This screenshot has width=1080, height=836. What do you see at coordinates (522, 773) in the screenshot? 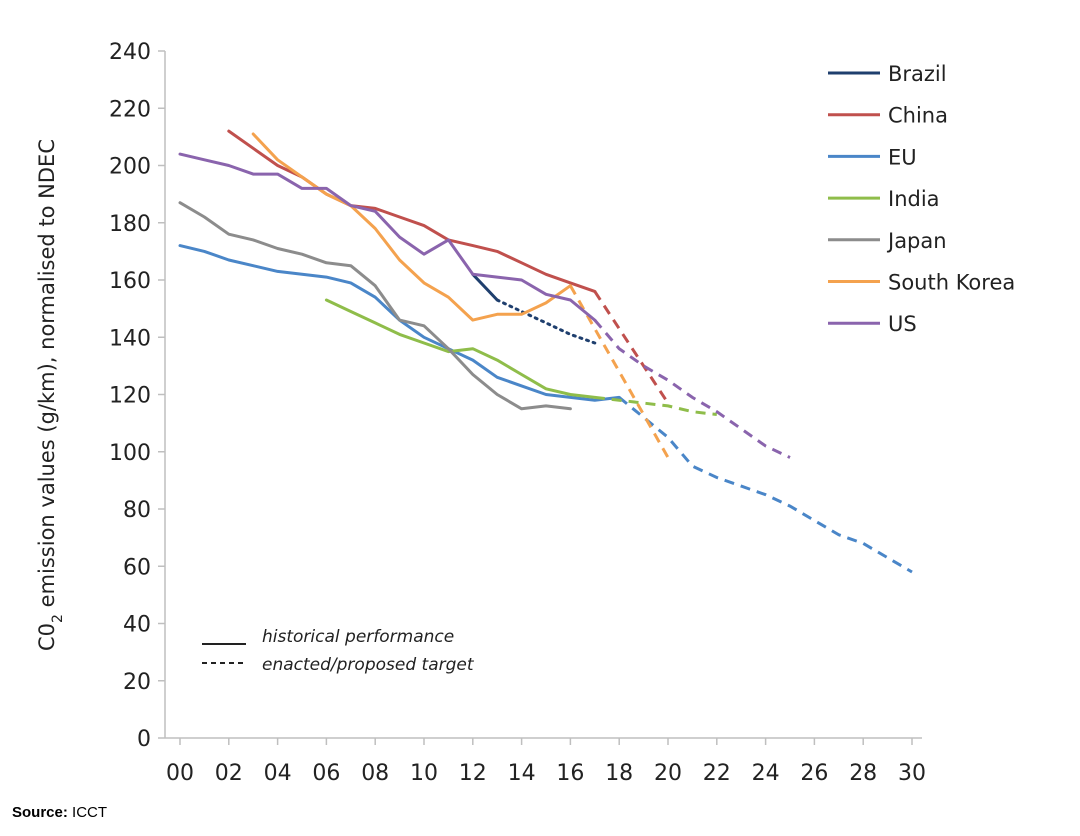
I see `x-tick-label: 14` at bounding box center [522, 773].